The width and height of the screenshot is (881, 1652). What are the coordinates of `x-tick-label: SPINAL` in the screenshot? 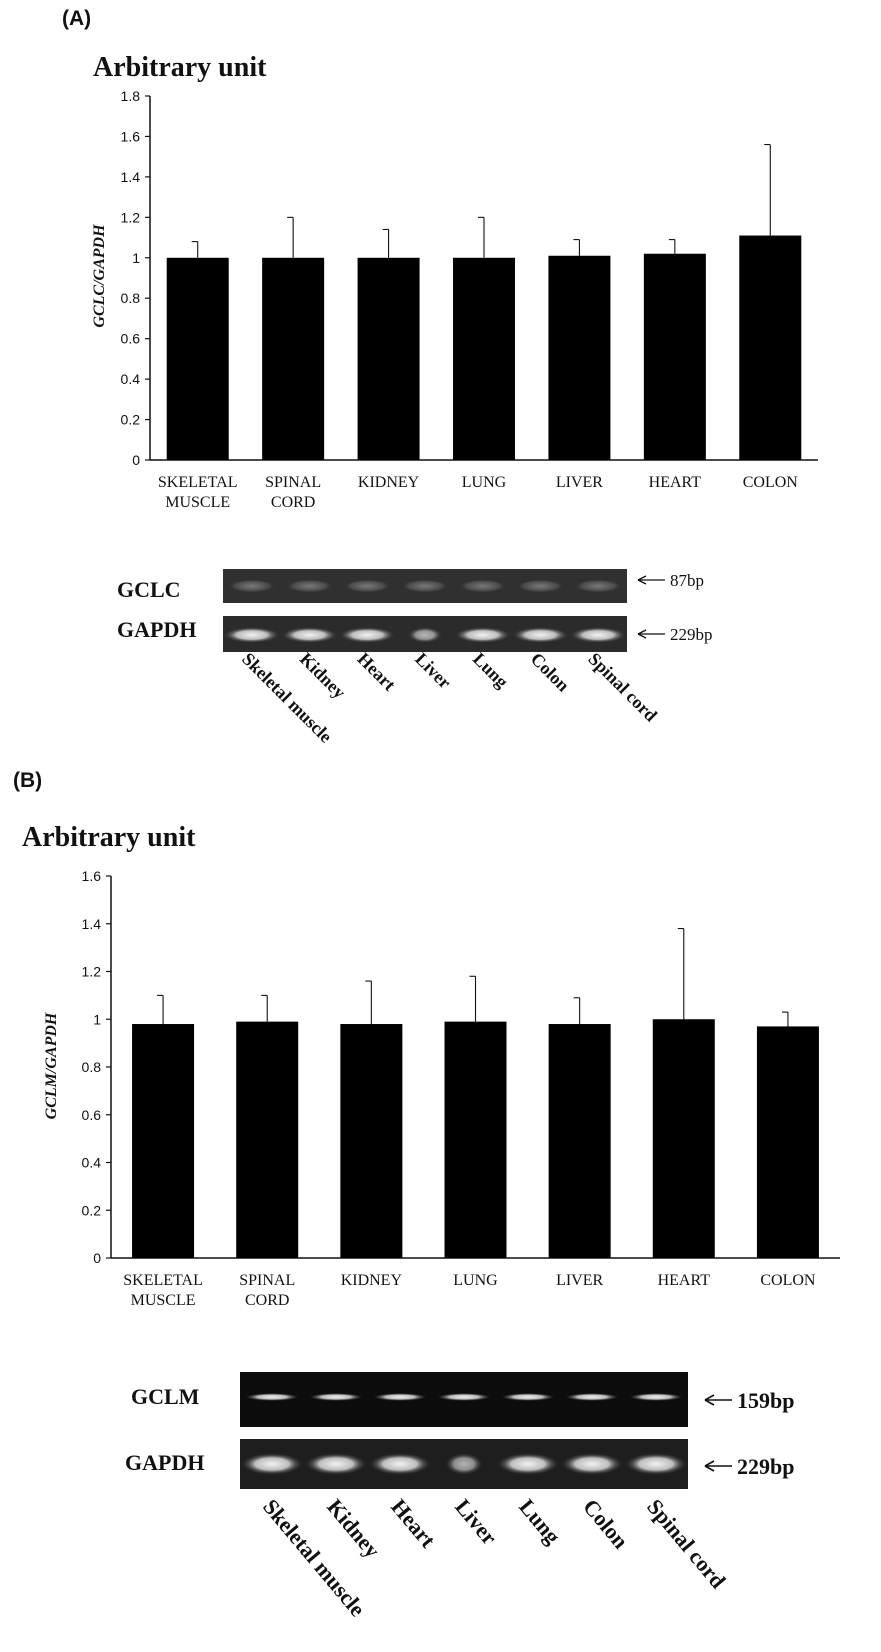 It's located at (267, 1280).